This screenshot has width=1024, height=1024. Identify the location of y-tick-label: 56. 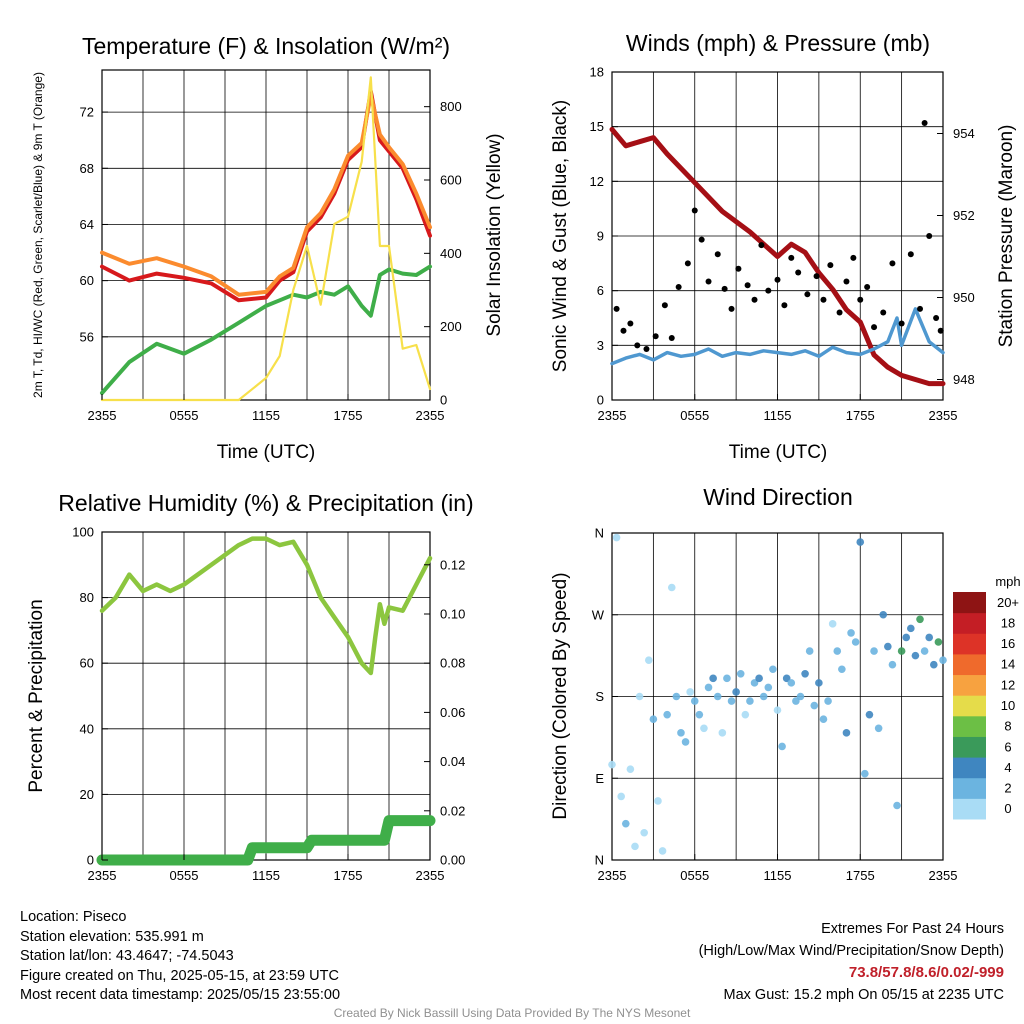
(87, 336).